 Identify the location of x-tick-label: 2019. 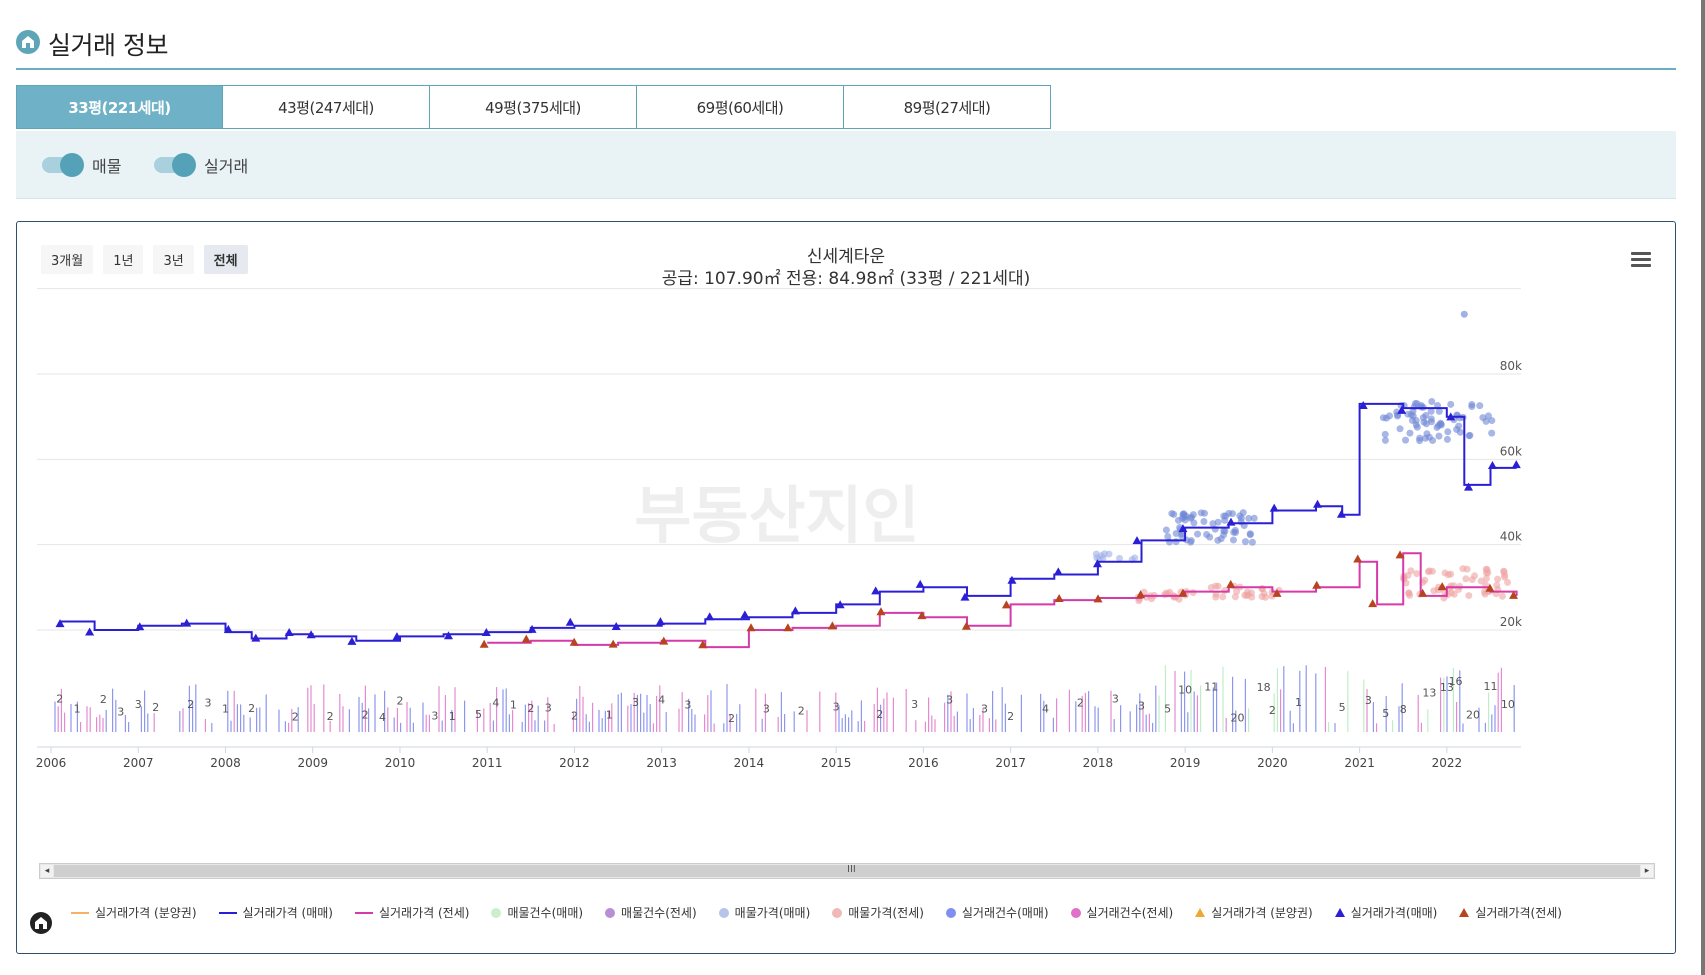
(1185, 763).